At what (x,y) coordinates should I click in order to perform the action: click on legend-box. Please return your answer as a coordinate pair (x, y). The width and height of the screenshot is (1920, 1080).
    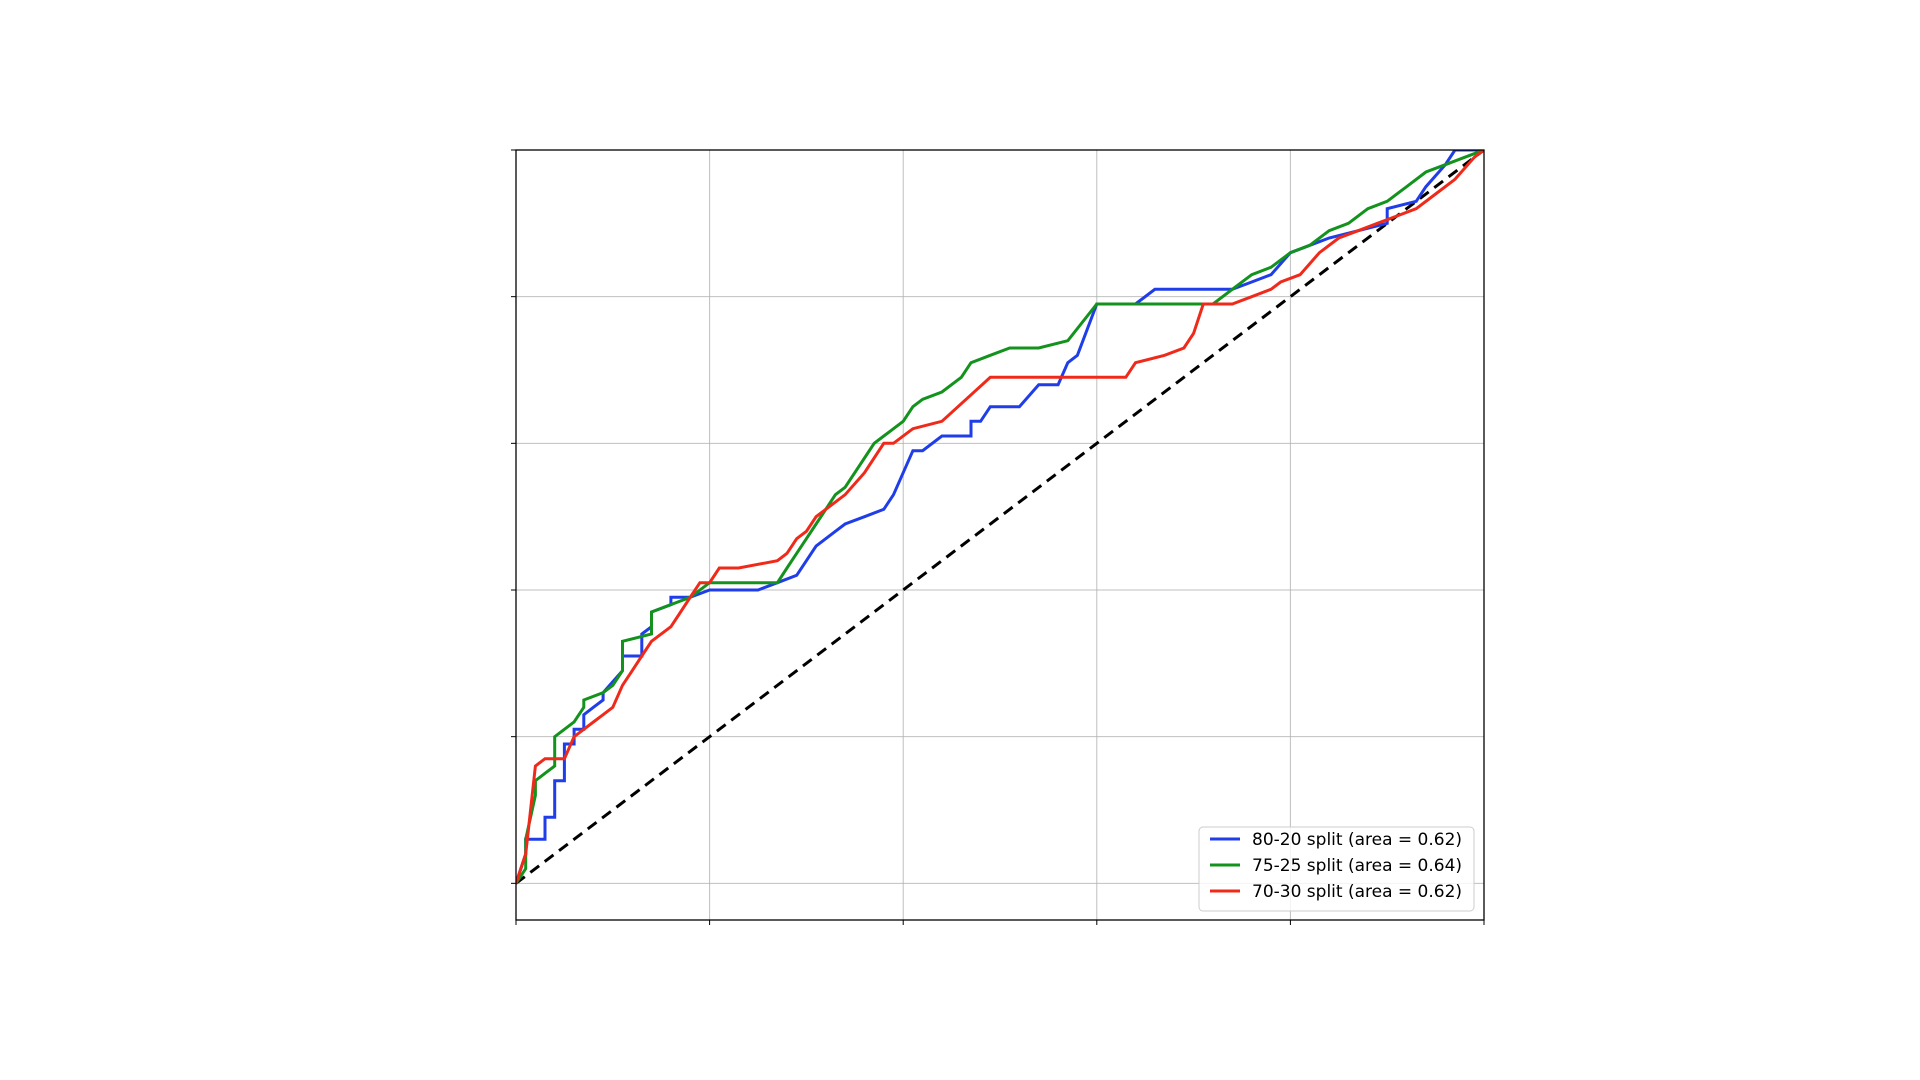
    Looking at the image, I should click on (1336, 869).